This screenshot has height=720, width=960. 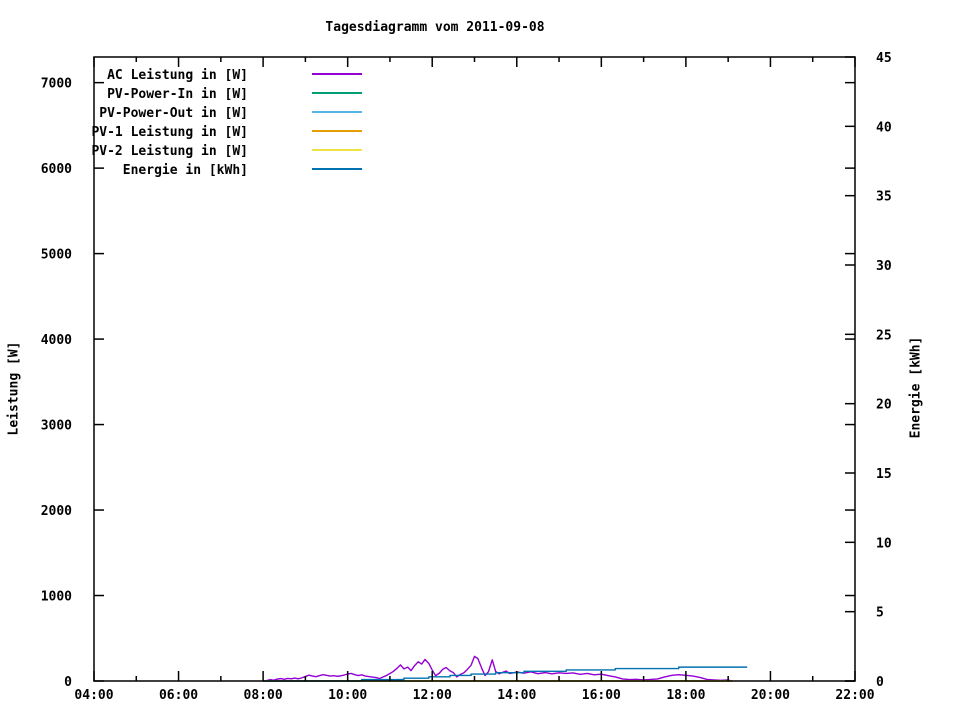 What do you see at coordinates (432, 695) in the screenshot?
I see `x-tick-label: 12:00` at bounding box center [432, 695].